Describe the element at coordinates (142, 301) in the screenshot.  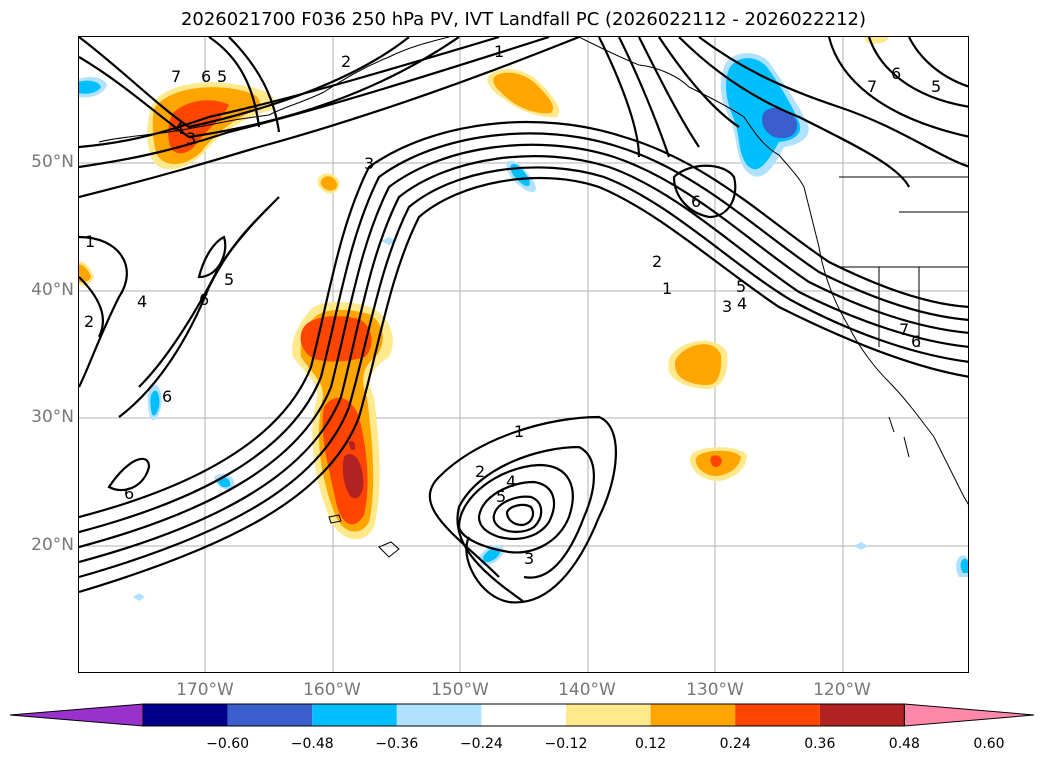
I see `contour-label-4b: 4` at that location.